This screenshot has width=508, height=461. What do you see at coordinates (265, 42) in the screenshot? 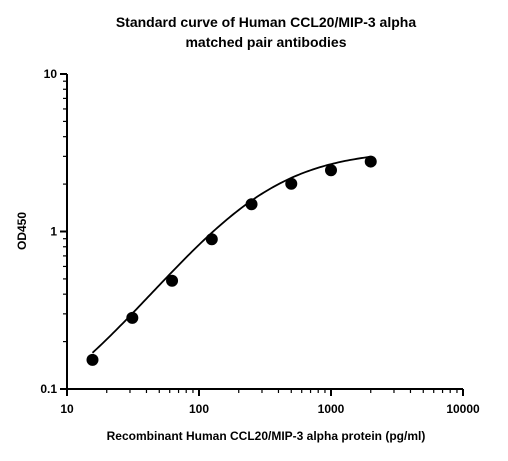
I see `chart-title-line-2: matched pair antibodies` at bounding box center [265, 42].